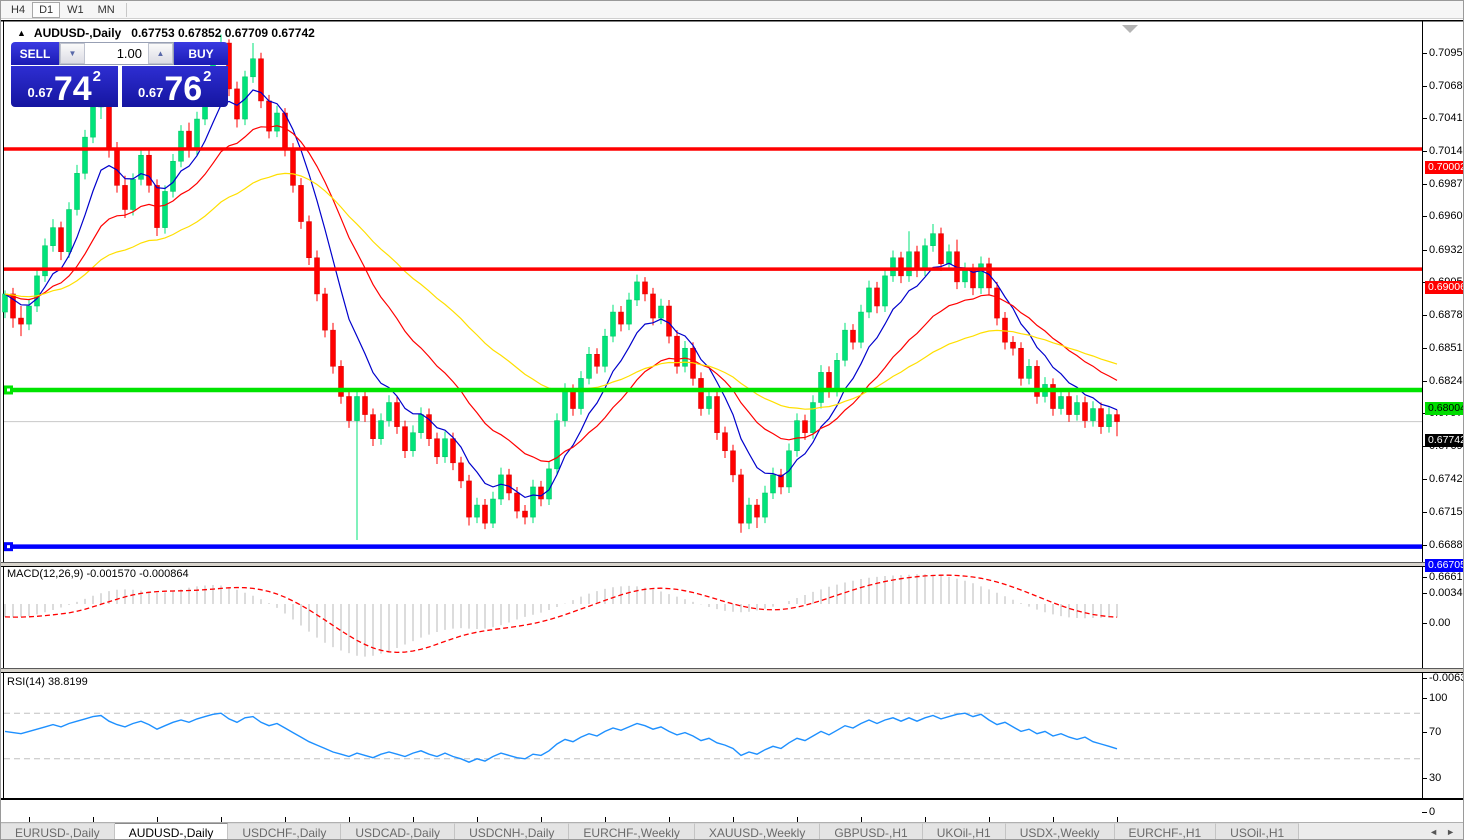 The image size is (1464, 840). I want to click on price-level-badge: 0.66705, so click(1444, 565).